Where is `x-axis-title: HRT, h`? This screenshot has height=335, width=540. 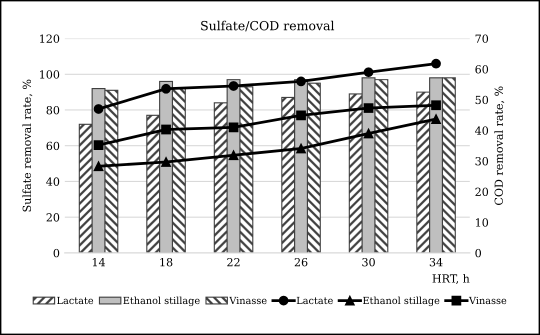
x-axis-title: HRT, h is located at coordinates (451, 279).